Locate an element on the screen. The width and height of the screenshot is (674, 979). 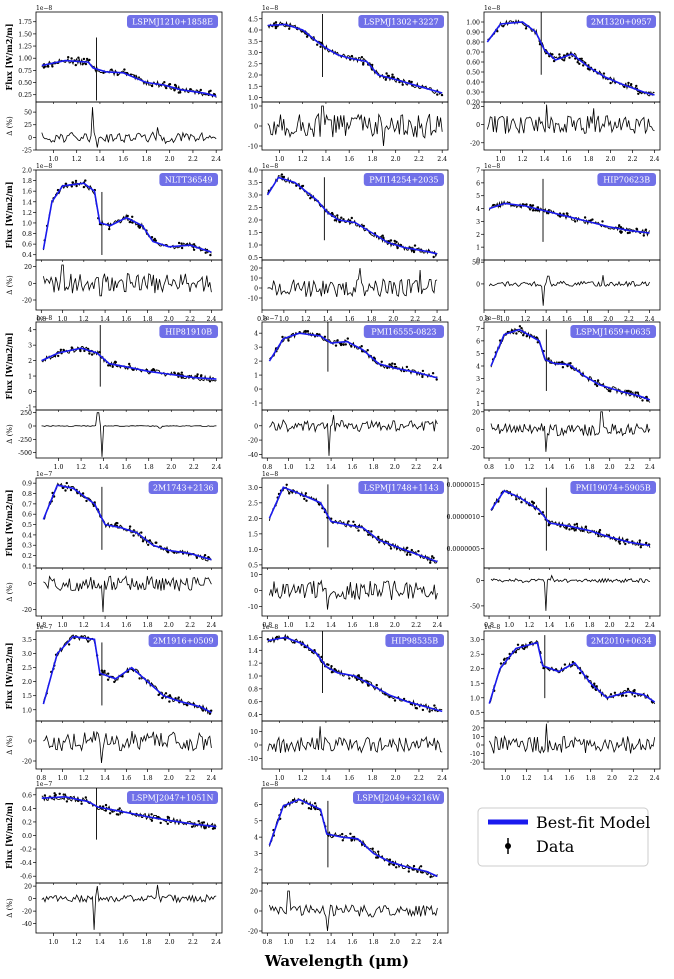
object-name-badge is located at coordinates (403, 179).